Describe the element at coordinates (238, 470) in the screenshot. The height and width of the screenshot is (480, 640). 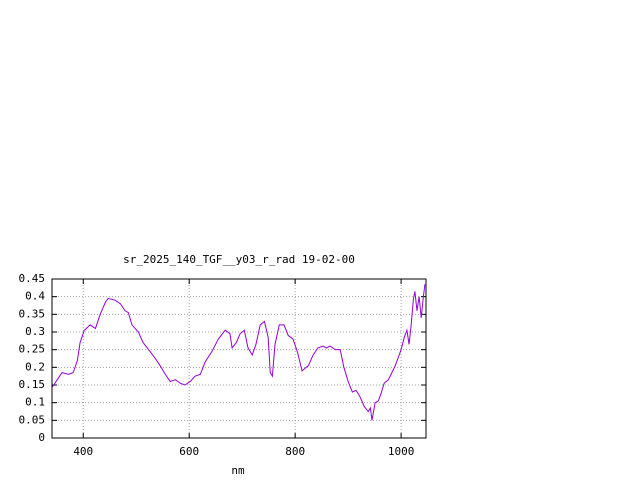
I see `x-axis-label: nm` at that location.